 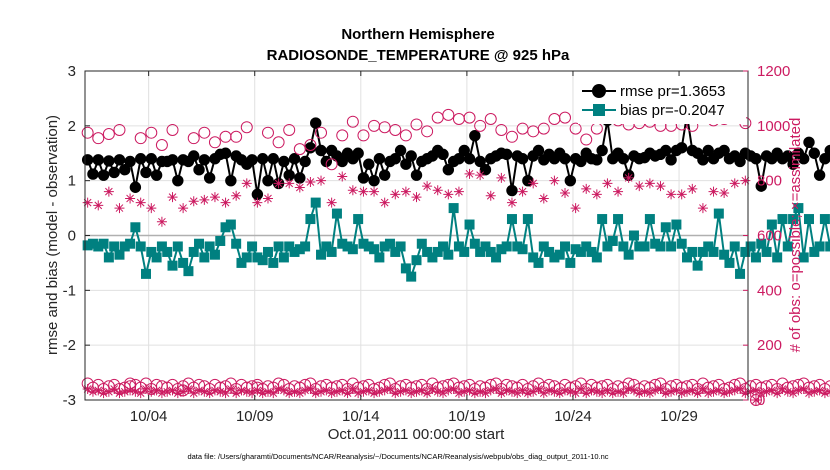 I want to click on series-assimilated-bottom, so click(x=456, y=391).